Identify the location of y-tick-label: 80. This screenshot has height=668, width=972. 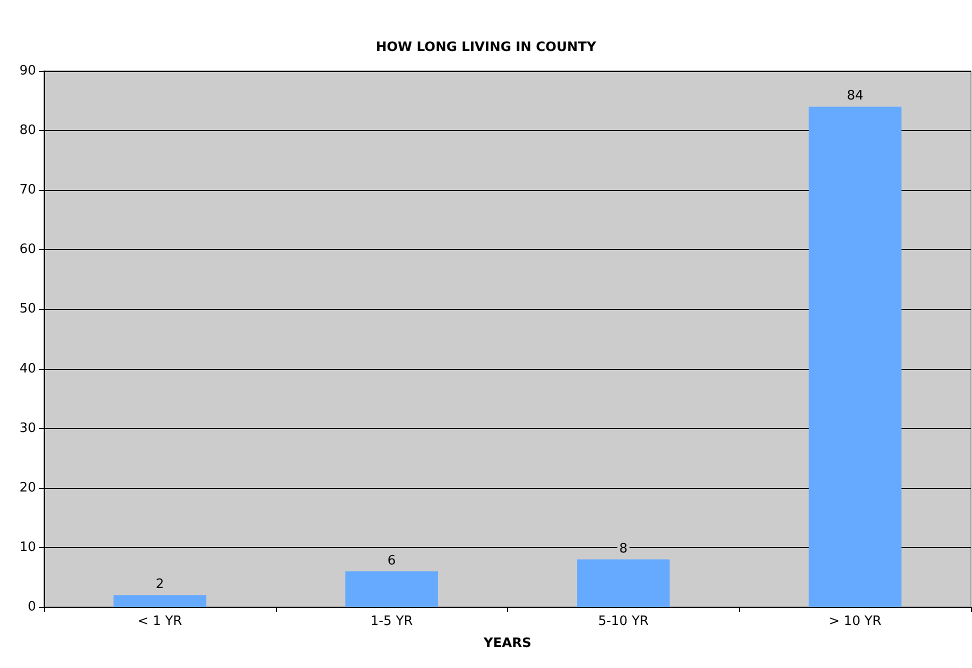
(27, 130).